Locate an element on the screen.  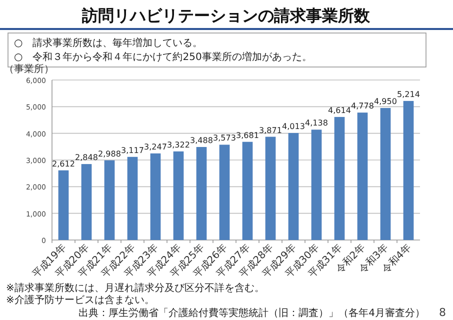
data-label: 3,117 is located at coordinates (132, 150).